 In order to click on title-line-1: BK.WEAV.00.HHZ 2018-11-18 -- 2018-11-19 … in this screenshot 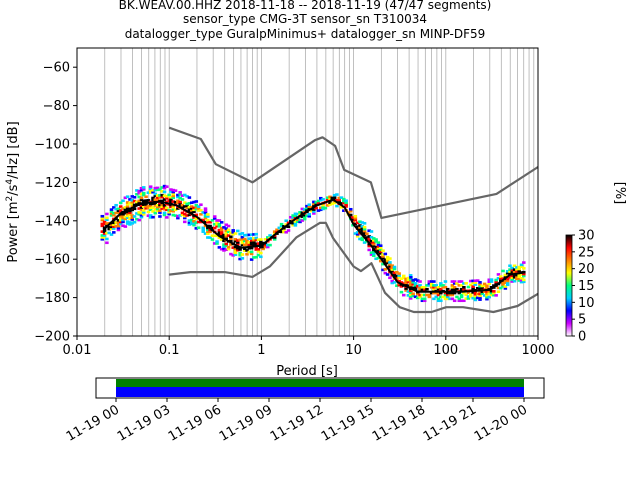, I will do `click(305, 6)`.